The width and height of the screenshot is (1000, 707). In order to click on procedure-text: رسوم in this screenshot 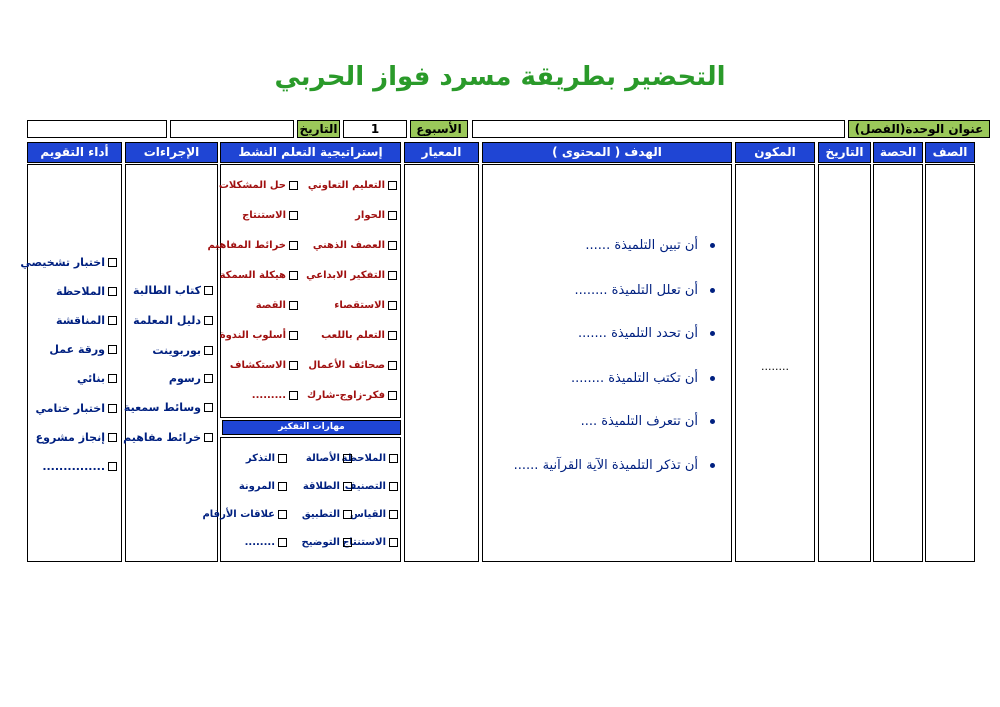, I will do `click(184, 378)`.